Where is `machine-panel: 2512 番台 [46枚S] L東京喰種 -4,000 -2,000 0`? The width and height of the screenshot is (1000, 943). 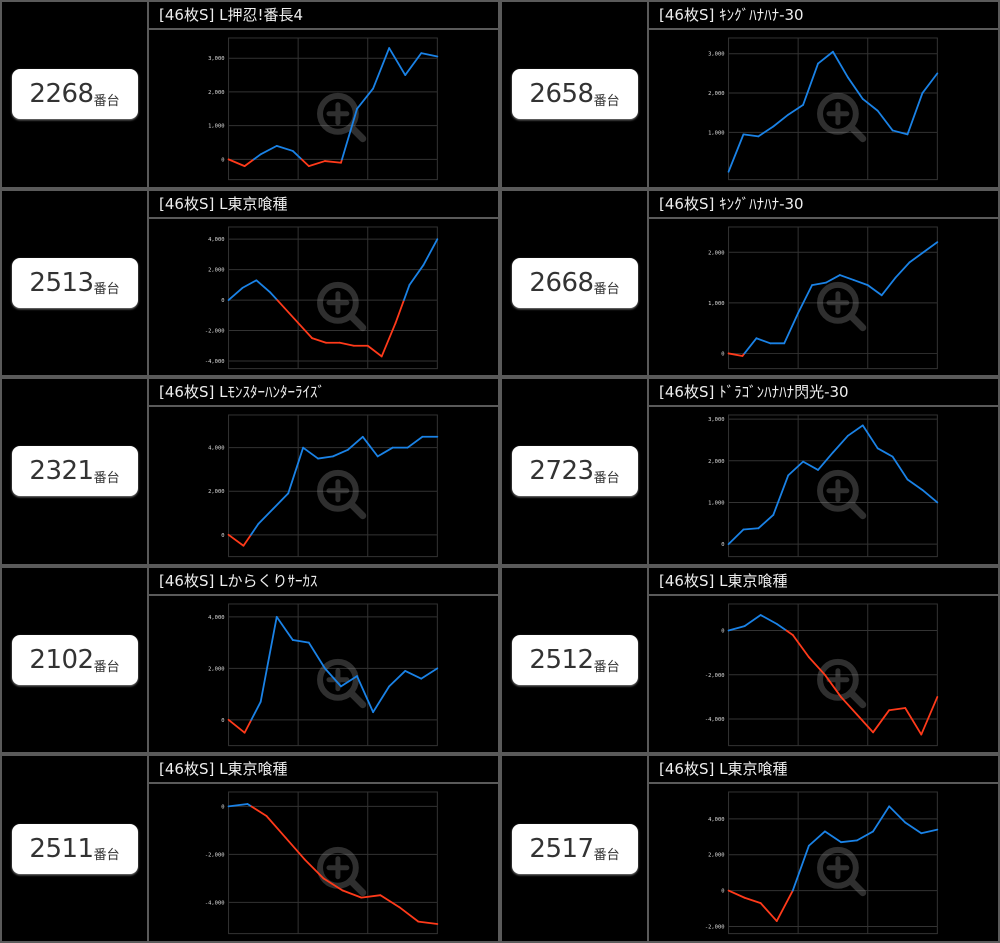 machine-panel: 2512 番台 [46枚S] L東京喰種 -4,000 -2,000 0 is located at coordinates (750, 660).